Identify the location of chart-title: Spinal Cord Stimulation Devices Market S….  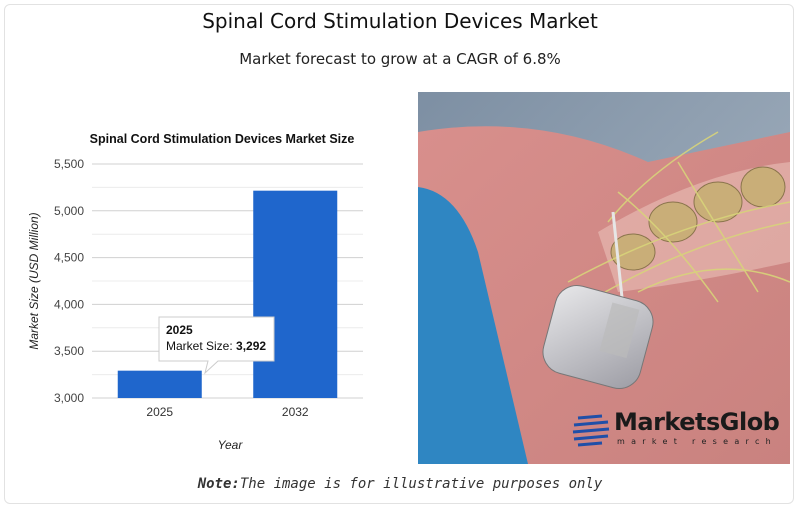
(222, 139).